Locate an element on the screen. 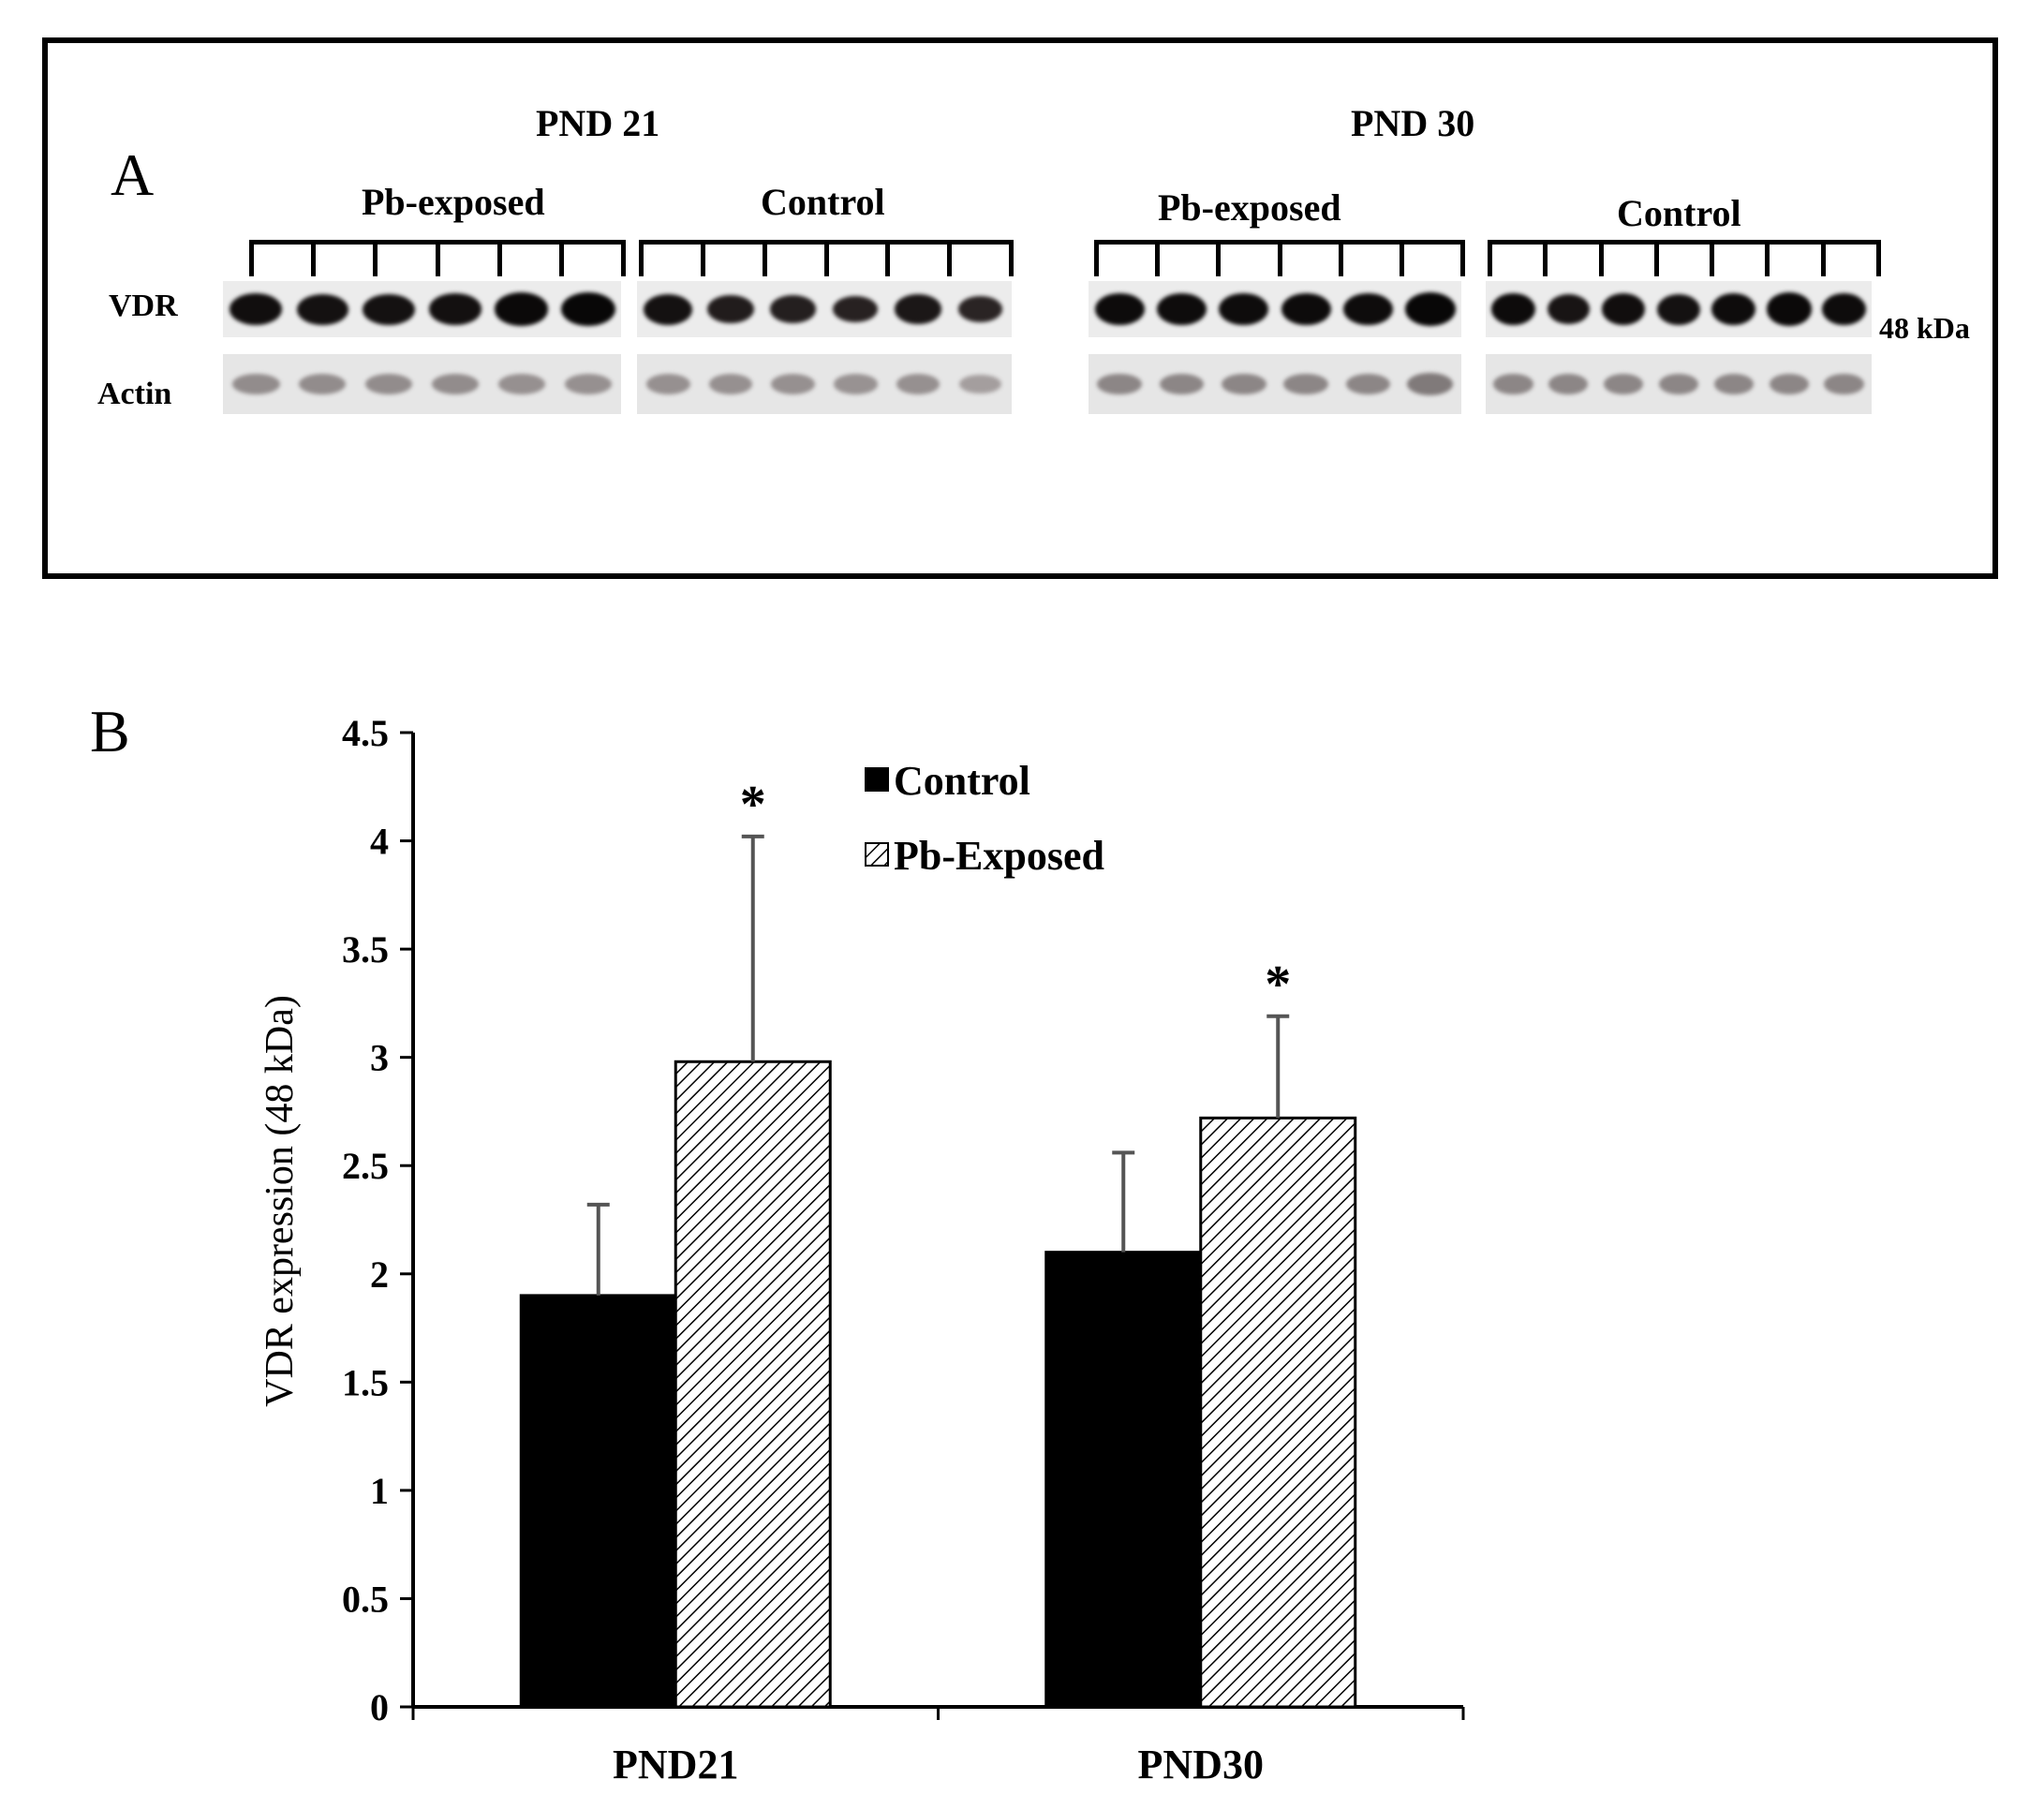 The height and width of the screenshot is (1809, 2044). legend-swatch is located at coordinates (877, 854).